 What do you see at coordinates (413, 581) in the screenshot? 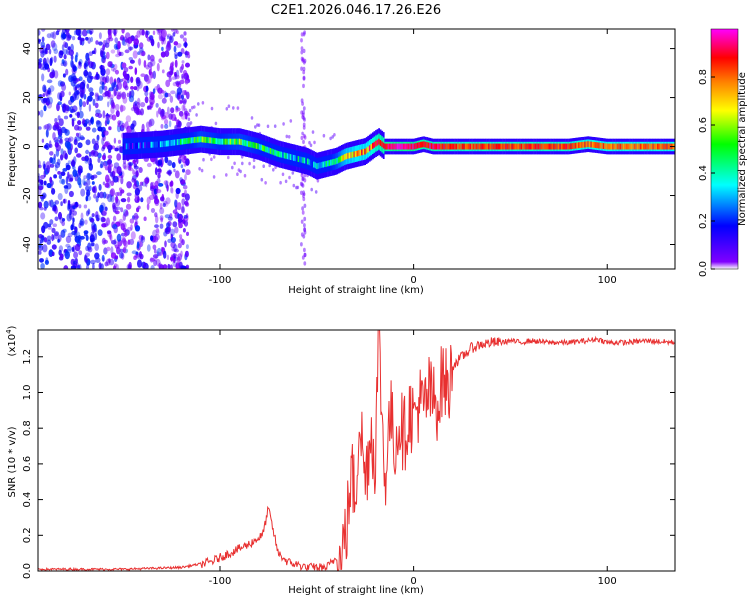
I see `x-tick-label: 0` at bounding box center [413, 581].